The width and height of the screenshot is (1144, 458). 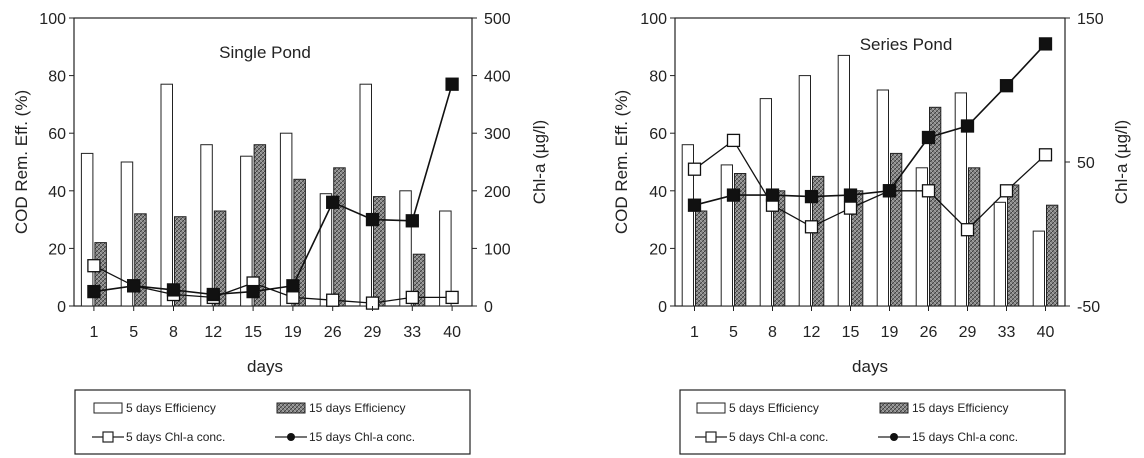 What do you see at coordinates (870, 185) in the screenshot?
I see `line-5d-chla` at bounding box center [870, 185].